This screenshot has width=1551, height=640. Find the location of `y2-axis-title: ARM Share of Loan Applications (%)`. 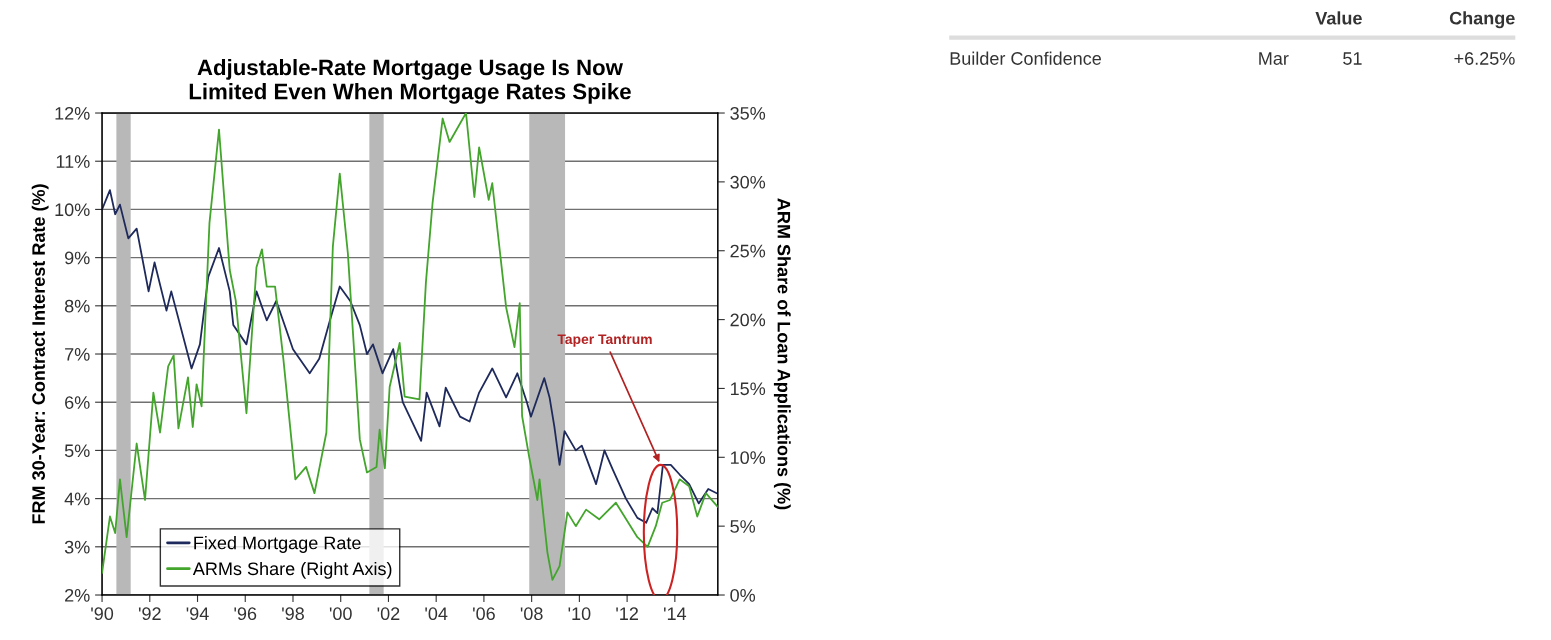

y2-axis-title: ARM Share of Loan Applications (%) is located at coordinates (782, 354).